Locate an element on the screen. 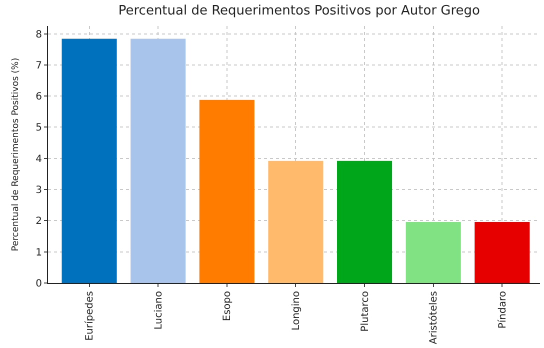 The image size is (544, 348). x-tick-label: Píndaro is located at coordinates (502, 310).